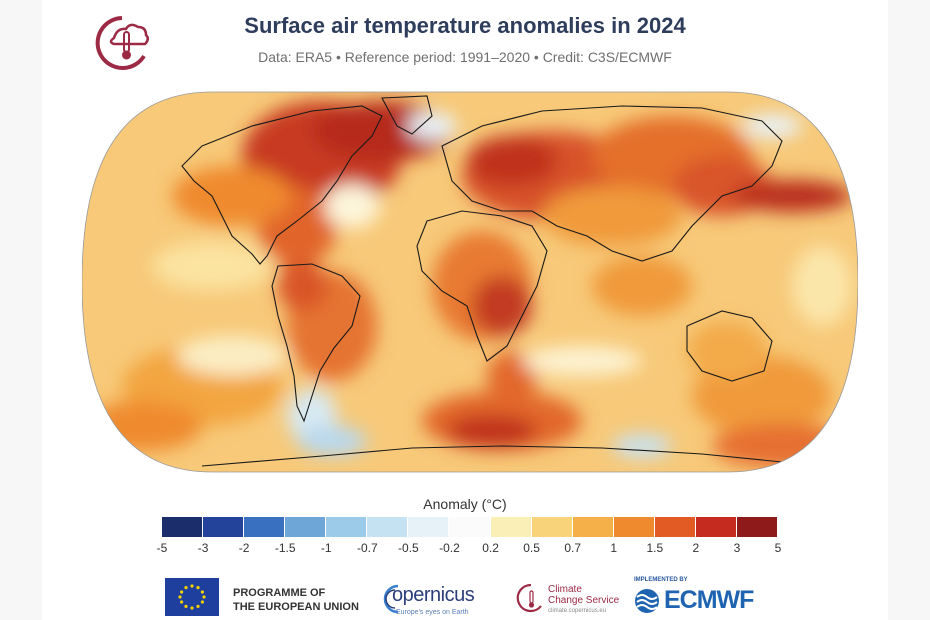 The width and height of the screenshot is (930, 620). I want to click on australia-outline, so click(729, 346).